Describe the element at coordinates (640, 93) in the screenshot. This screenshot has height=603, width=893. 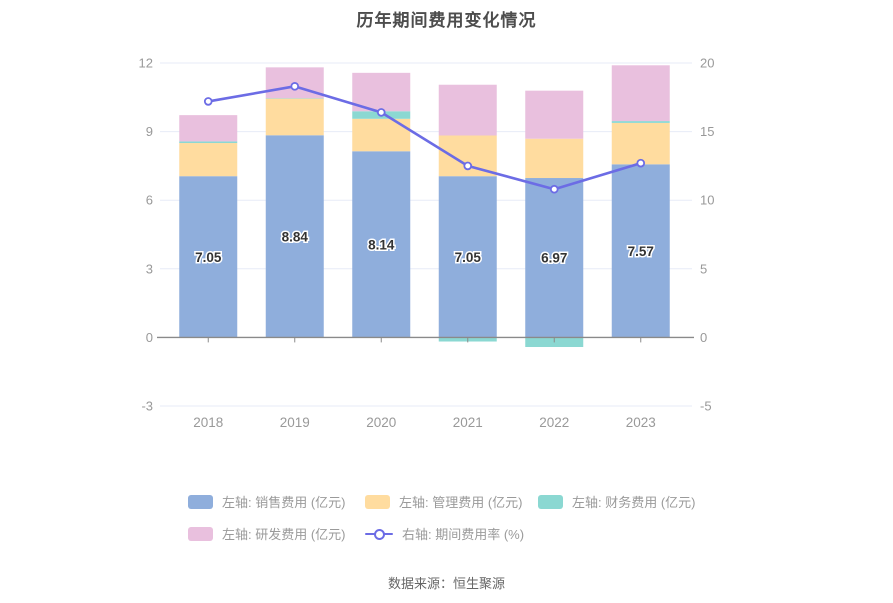
I see `bar-2023-rd` at that location.